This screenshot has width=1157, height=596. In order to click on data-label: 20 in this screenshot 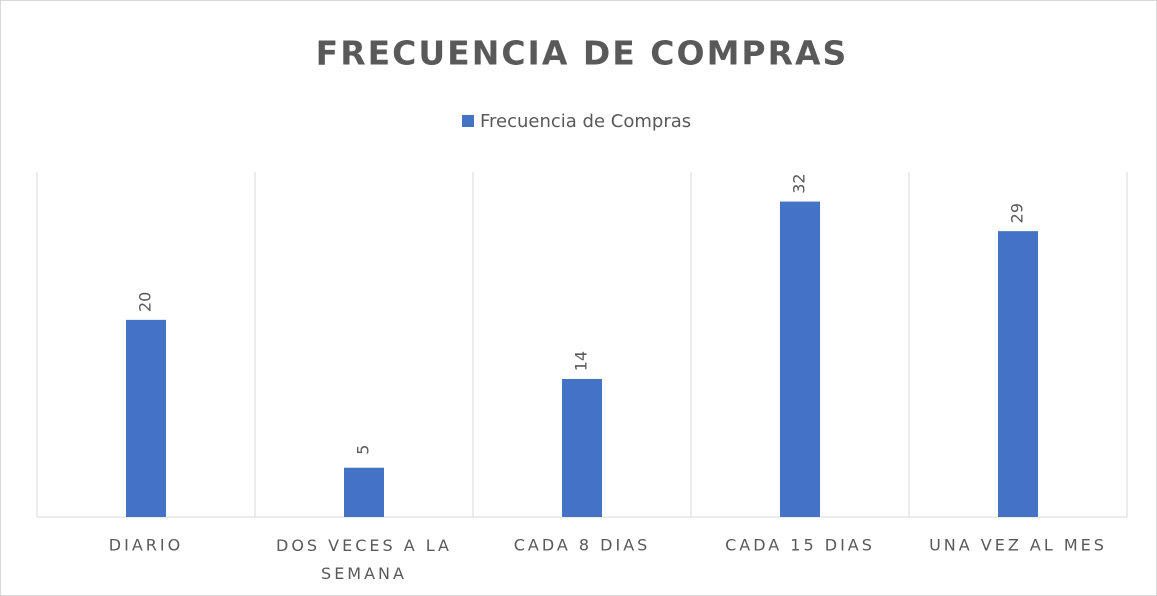, I will do `click(145, 302)`.